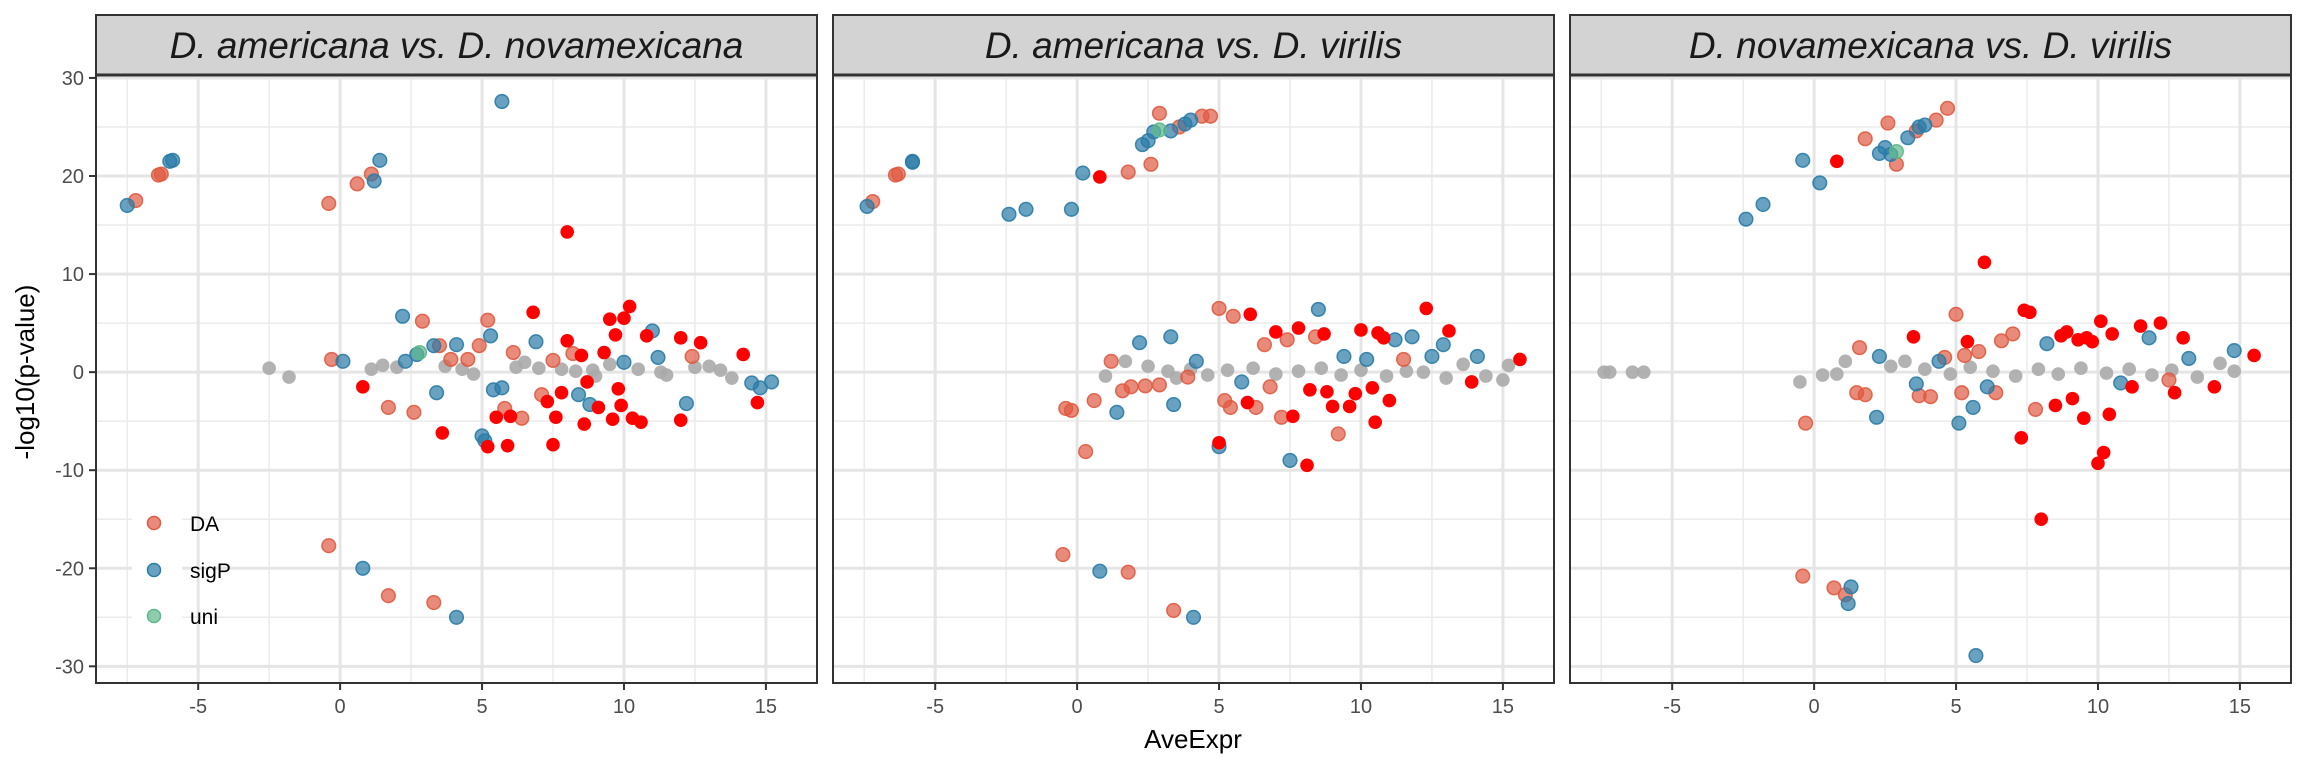  Describe the element at coordinates (25, 372) in the screenshot. I see `y-axis-title: -log10(p-value)` at that location.